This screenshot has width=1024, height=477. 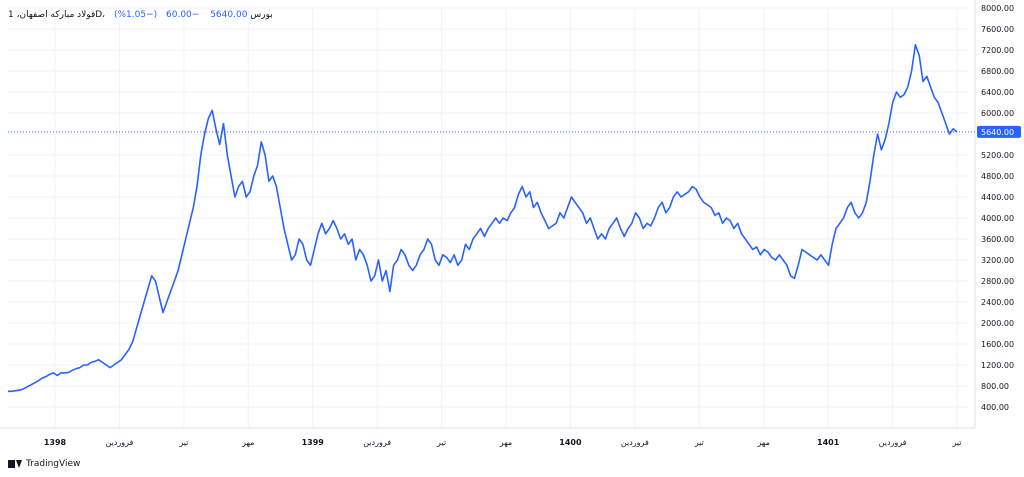 What do you see at coordinates (995, 386) in the screenshot?
I see `y-tick-label: 800.00` at bounding box center [995, 386].